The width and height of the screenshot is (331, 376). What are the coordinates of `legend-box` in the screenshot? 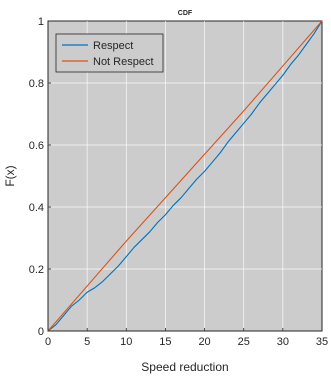 It's located at (109, 53).